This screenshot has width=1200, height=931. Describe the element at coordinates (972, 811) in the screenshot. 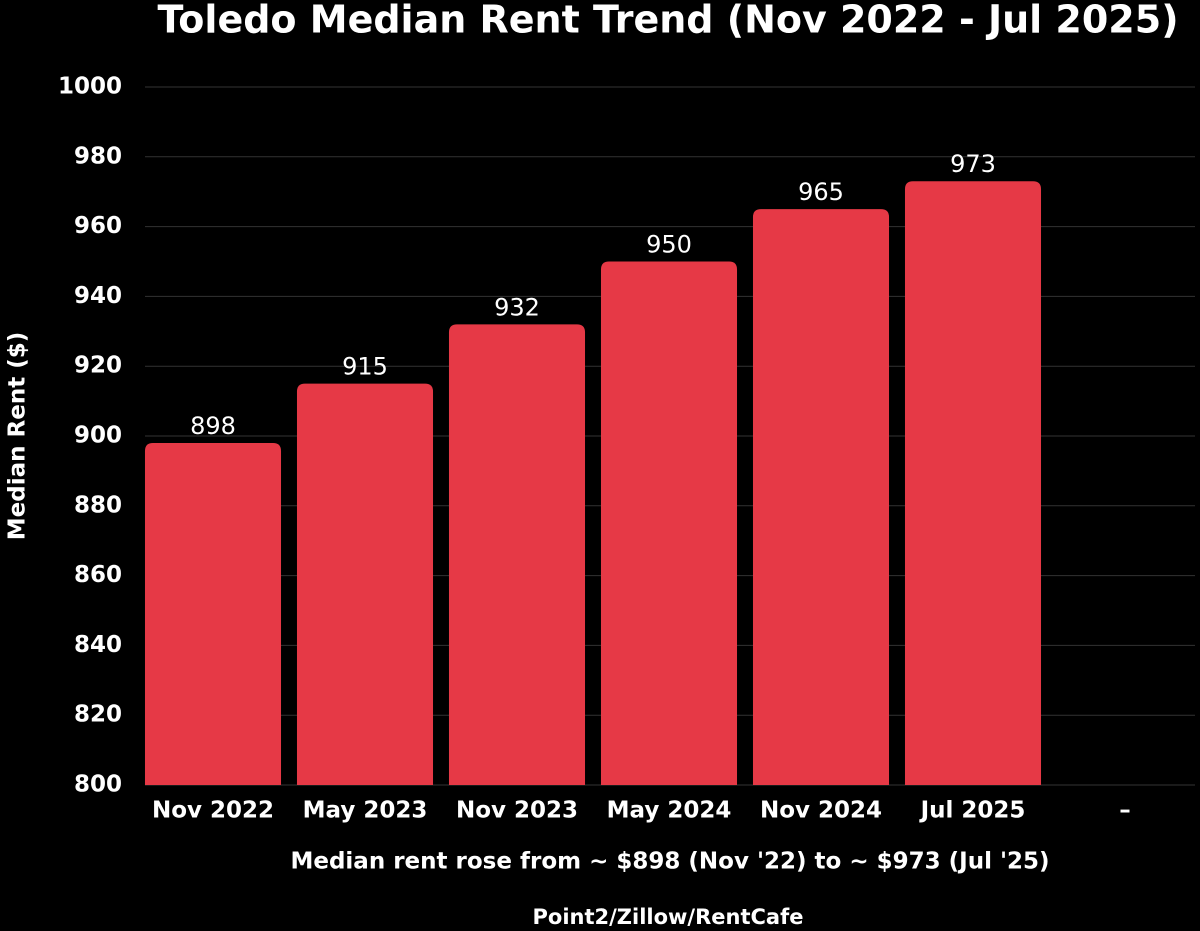

I see `x-tick-label: Jul 2025` at that location.